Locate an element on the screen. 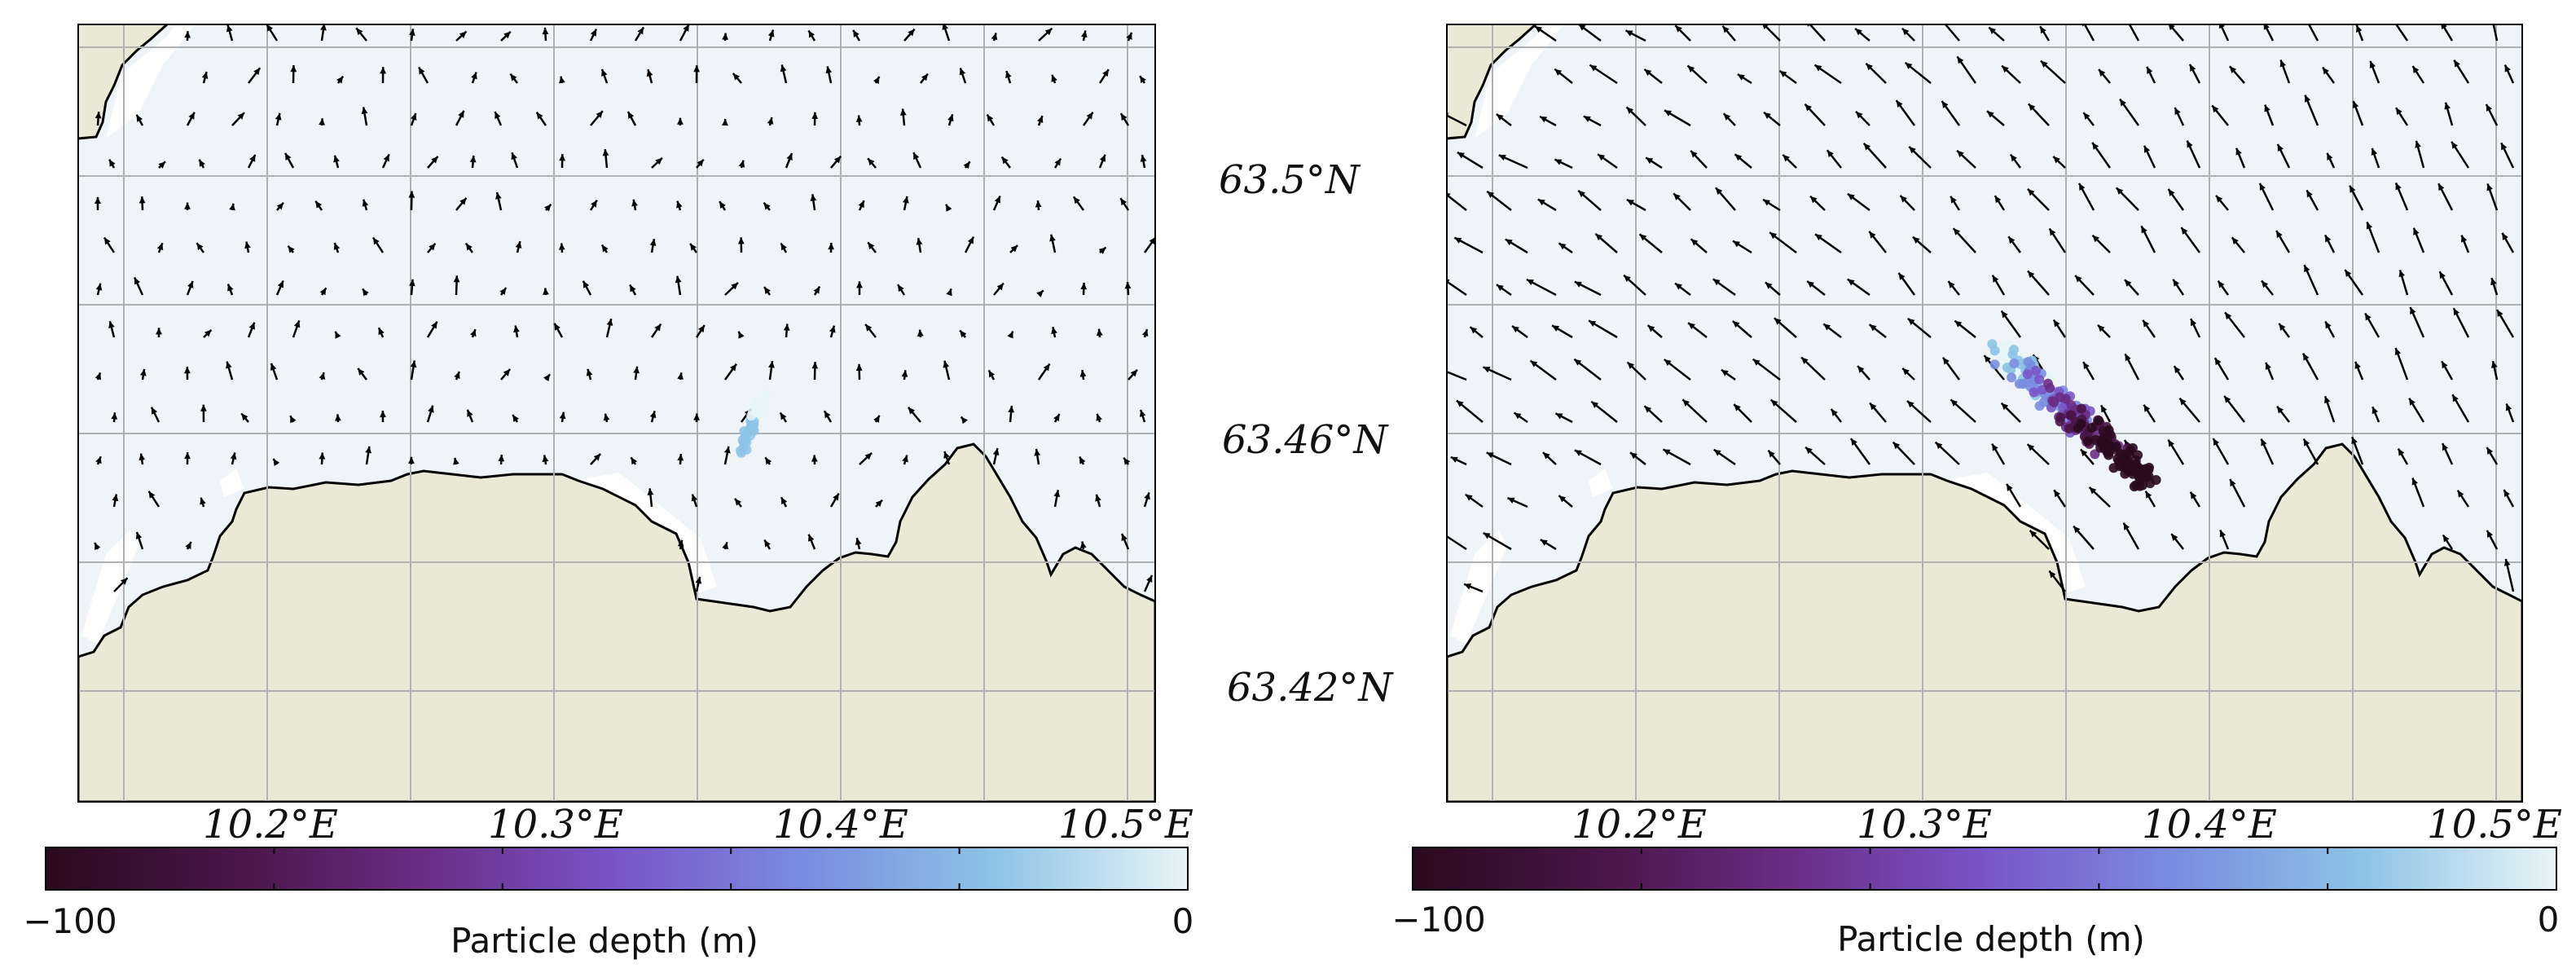  colorbar-left is located at coordinates (617, 869).